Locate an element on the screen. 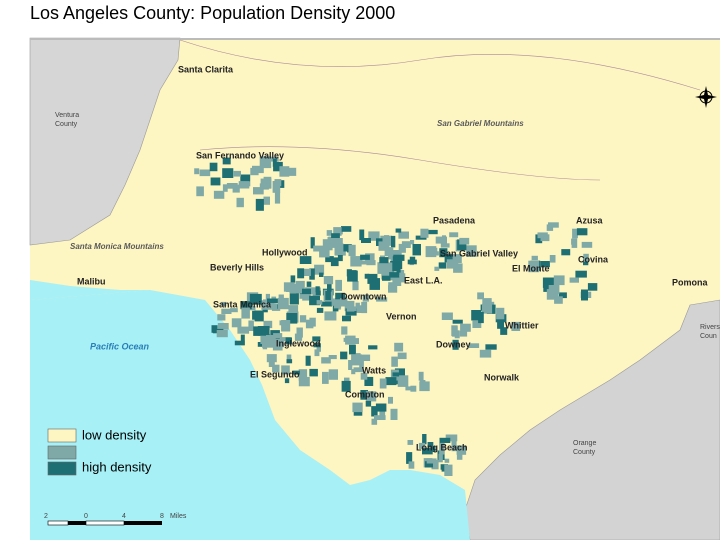  place-label: Pomona is located at coordinates (690, 282).